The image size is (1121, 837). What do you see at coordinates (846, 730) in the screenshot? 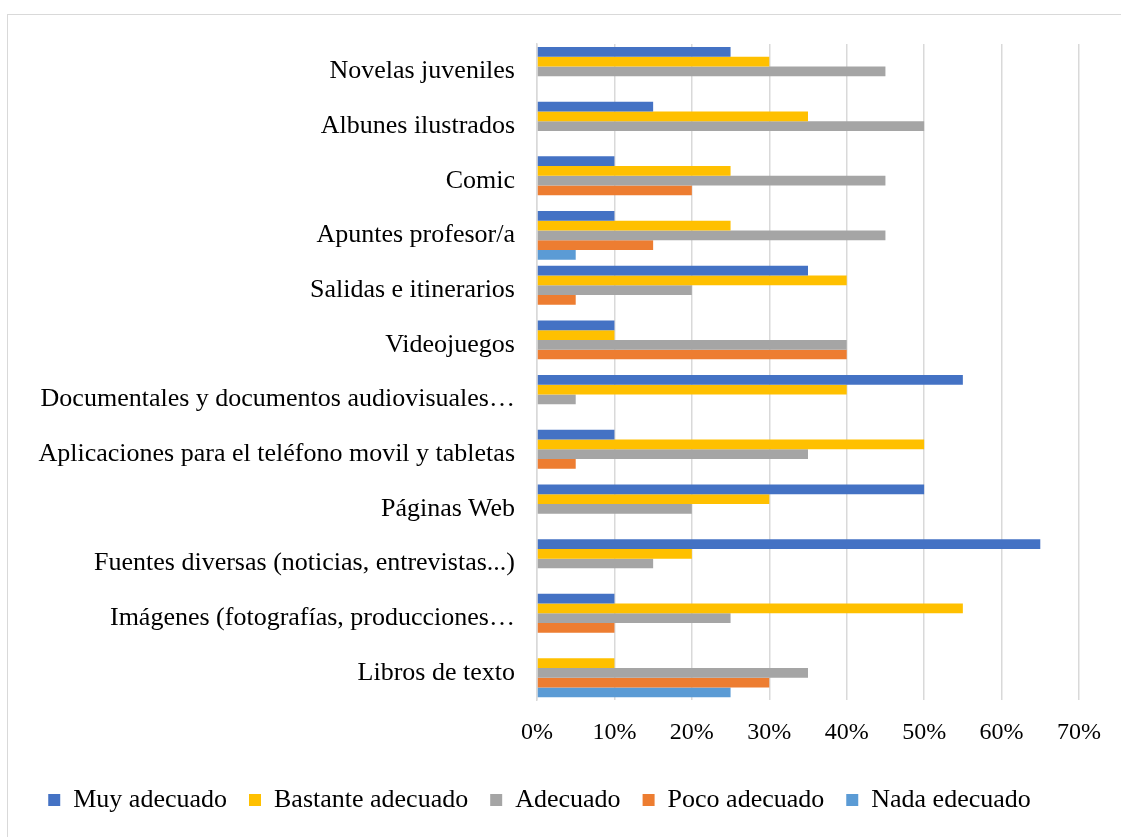
I see `x-tick-label: 40%` at bounding box center [846, 730].